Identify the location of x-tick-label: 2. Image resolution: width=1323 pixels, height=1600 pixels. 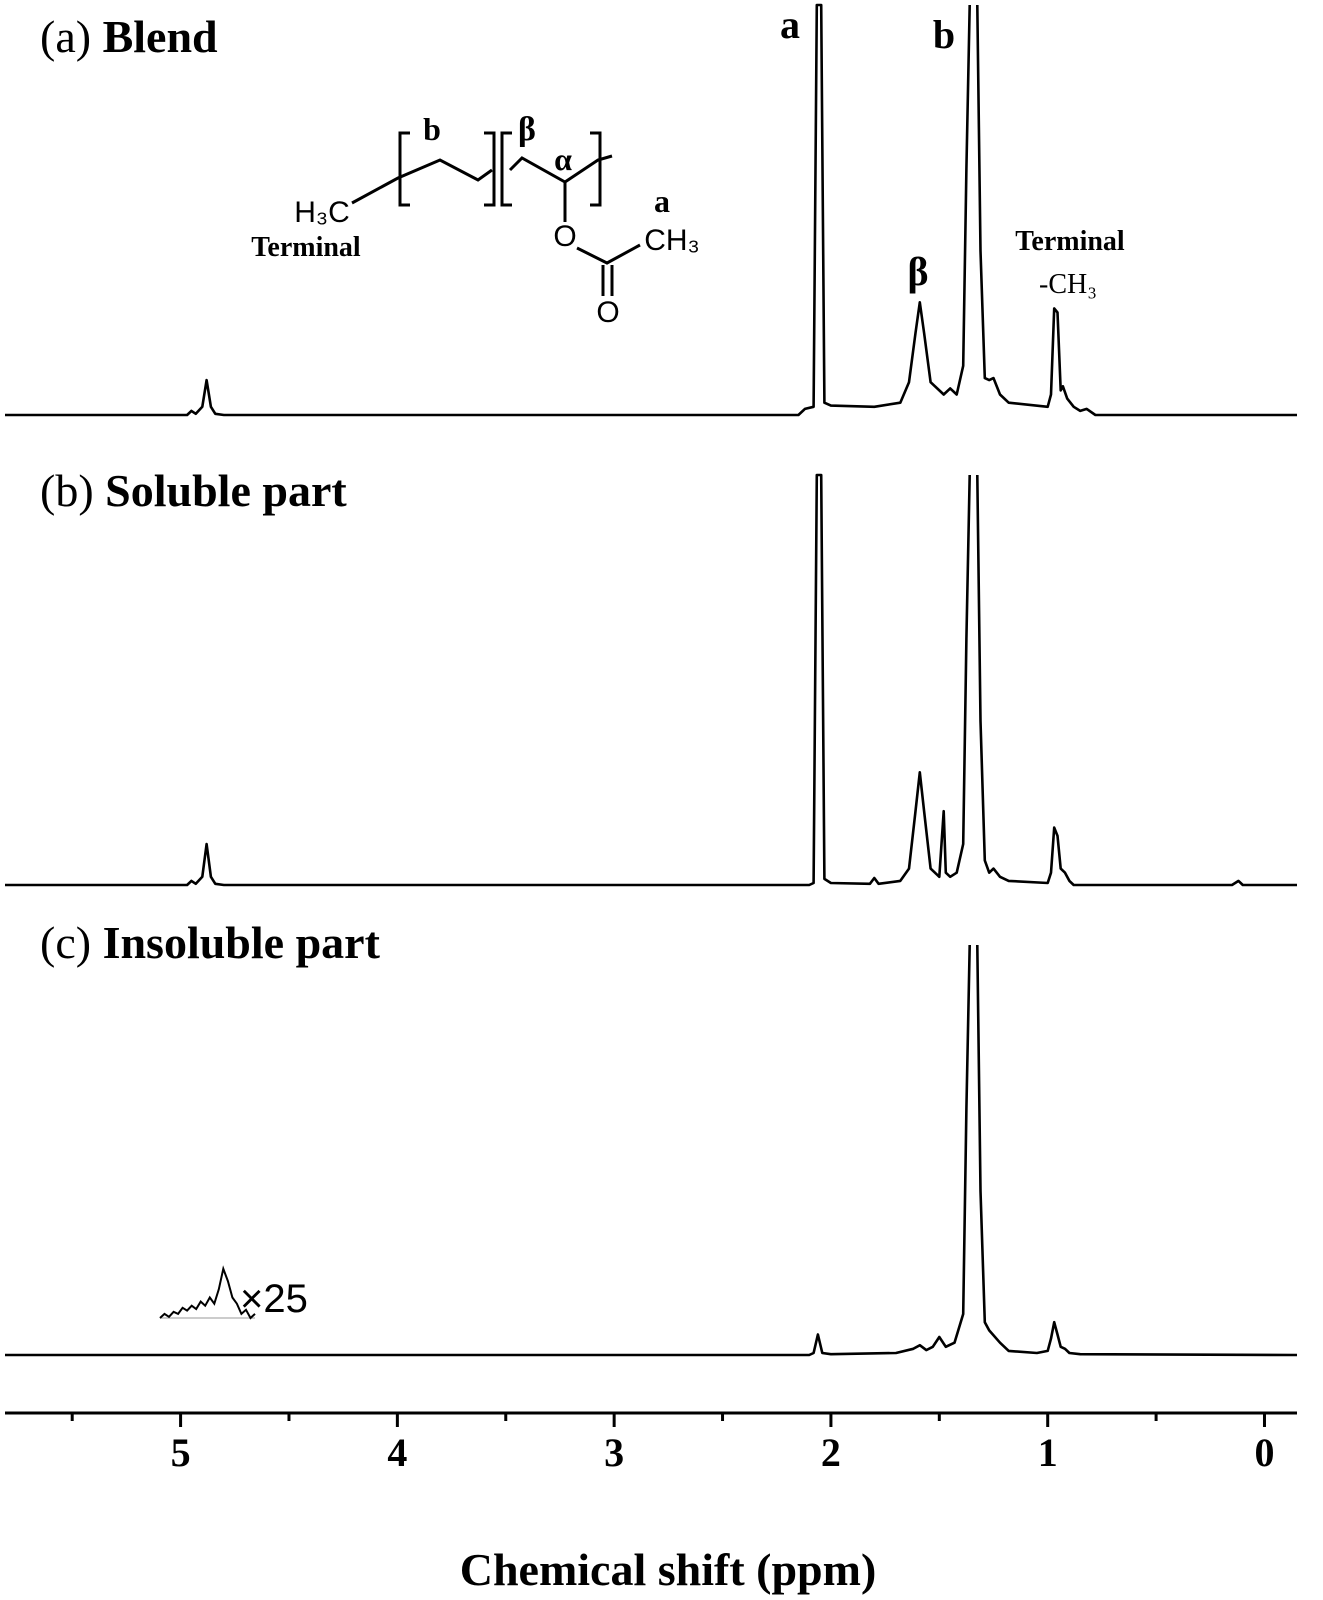
(831, 1452).